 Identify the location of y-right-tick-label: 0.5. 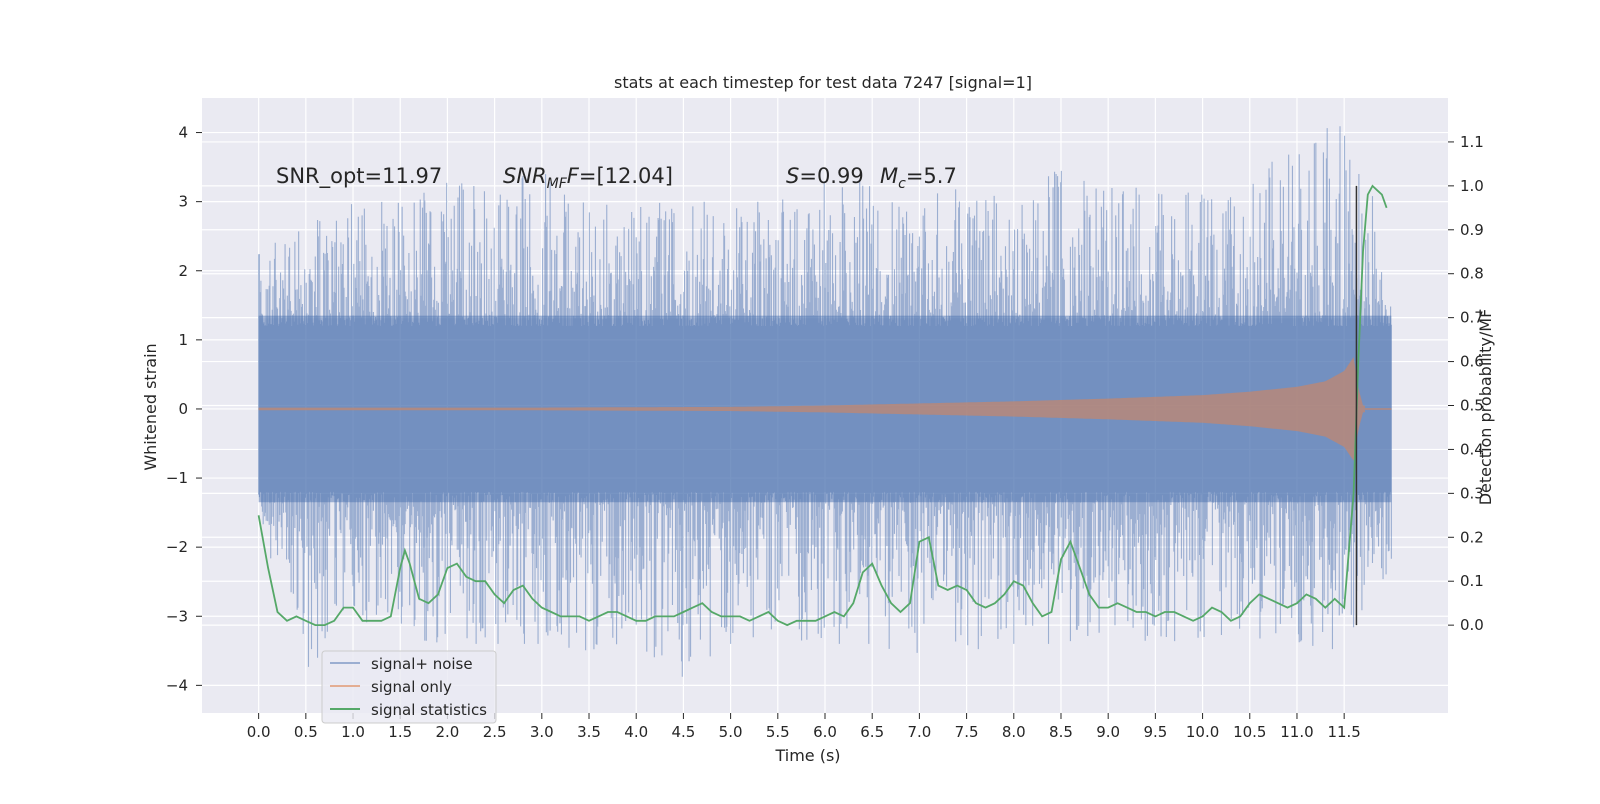
(1472, 406).